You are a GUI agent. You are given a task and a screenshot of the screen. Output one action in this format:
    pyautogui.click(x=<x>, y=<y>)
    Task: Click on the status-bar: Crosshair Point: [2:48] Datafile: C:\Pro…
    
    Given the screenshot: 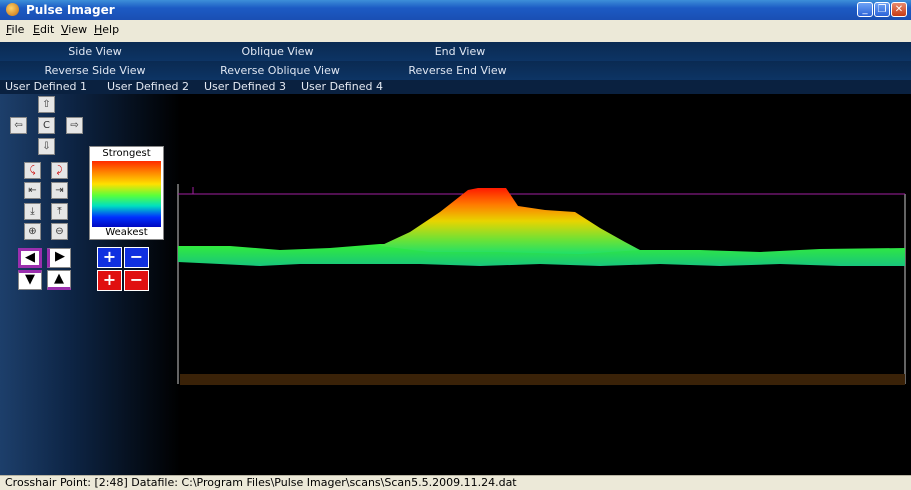 What is the action you would take?
    pyautogui.click(x=455, y=482)
    